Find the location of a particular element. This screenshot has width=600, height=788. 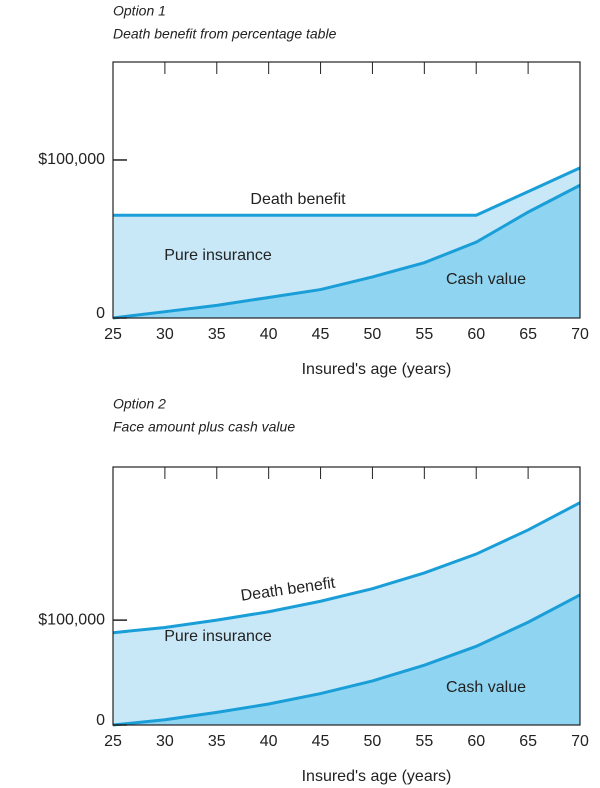

series-label: Death benefit is located at coordinates (298, 199).